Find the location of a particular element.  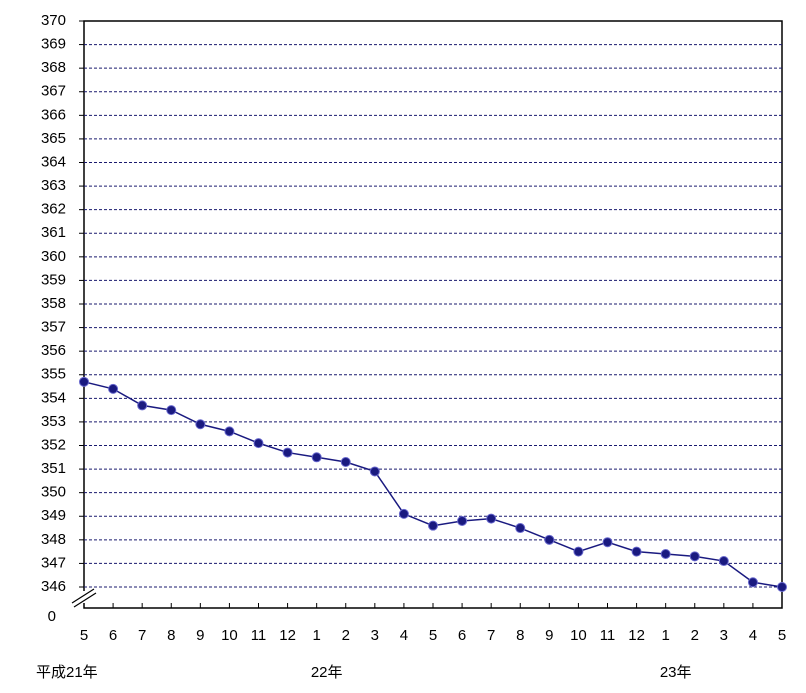

year-label: 23年 is located at coordinates (676, 672).